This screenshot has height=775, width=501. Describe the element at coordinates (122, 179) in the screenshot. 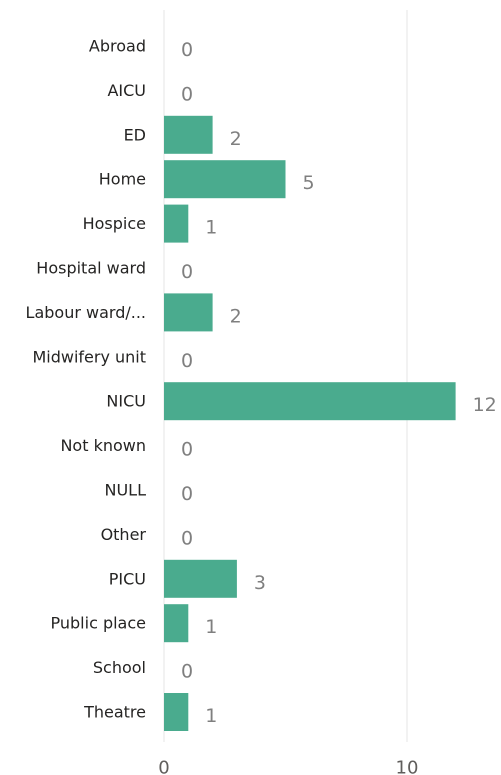

I see `category-label: Home` at that location.